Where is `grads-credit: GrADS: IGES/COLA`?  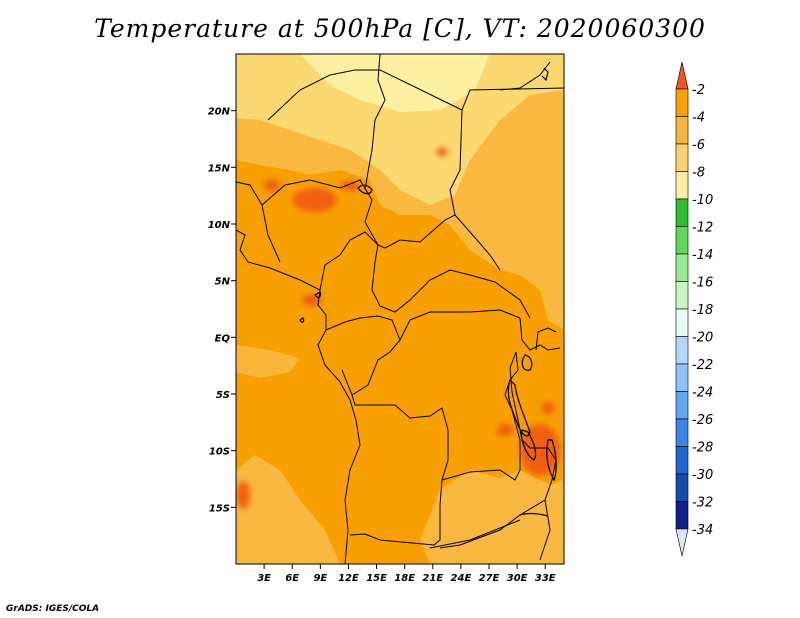
grads-credit: GrADS: IGES/COLA is located at coordinates (53, 609).